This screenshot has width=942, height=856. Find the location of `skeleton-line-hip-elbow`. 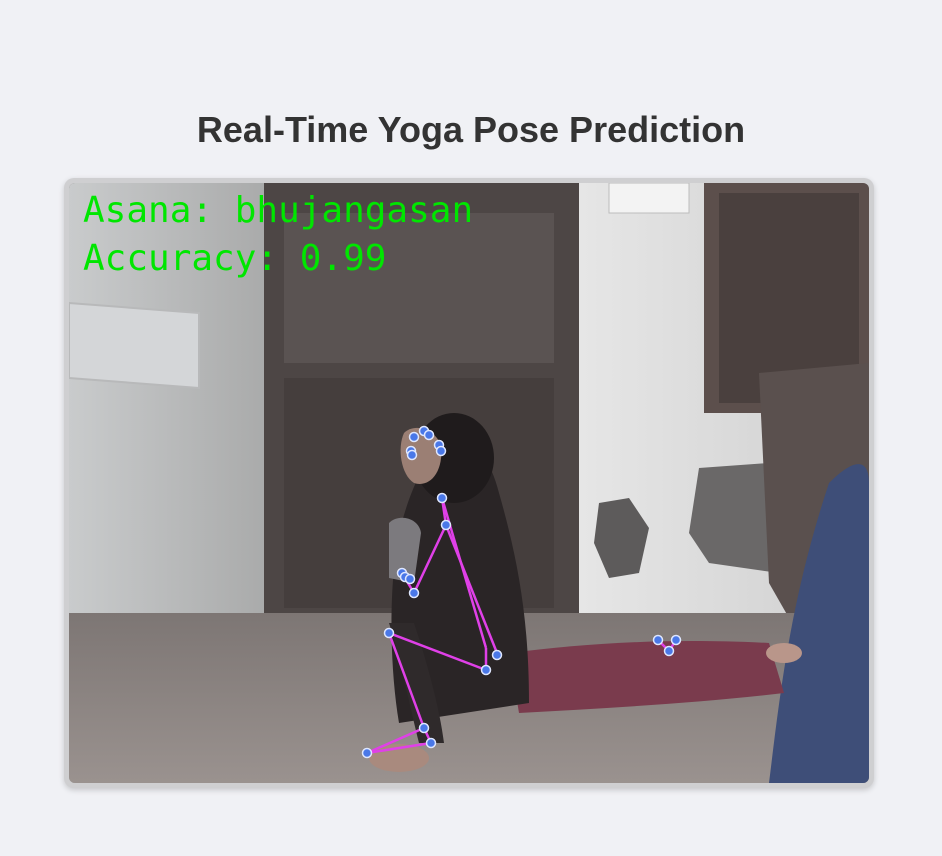

skeleton-line-hip-elbow is located at coordinates (437, 651).